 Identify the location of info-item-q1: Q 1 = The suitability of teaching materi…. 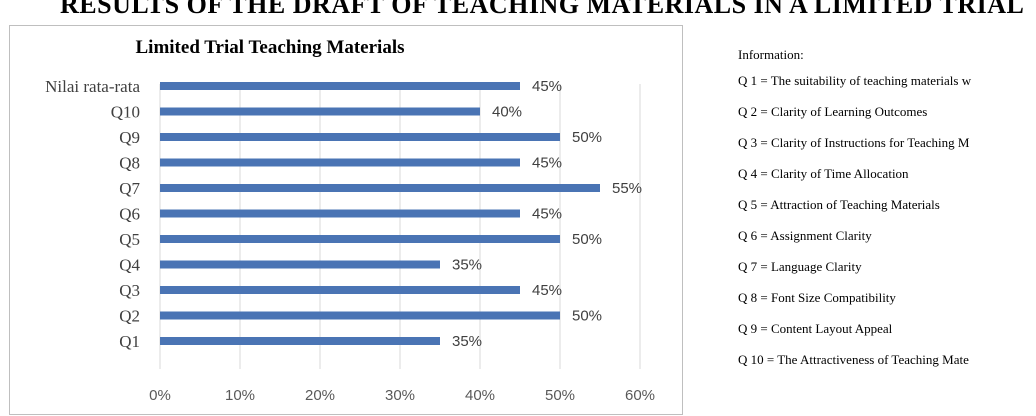
(855, 80).